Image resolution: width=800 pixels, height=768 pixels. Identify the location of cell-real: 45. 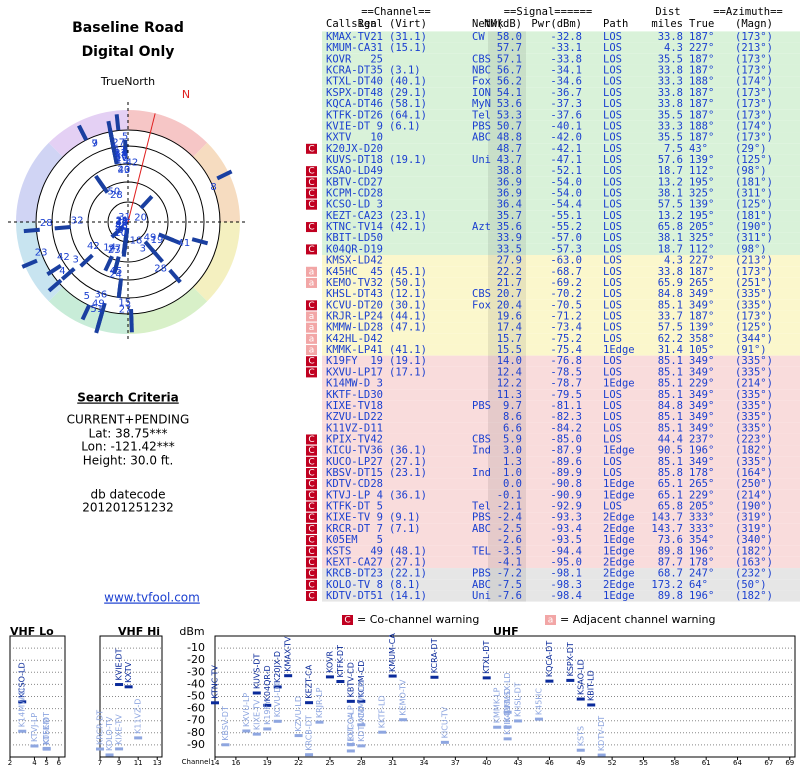
(376, 272).